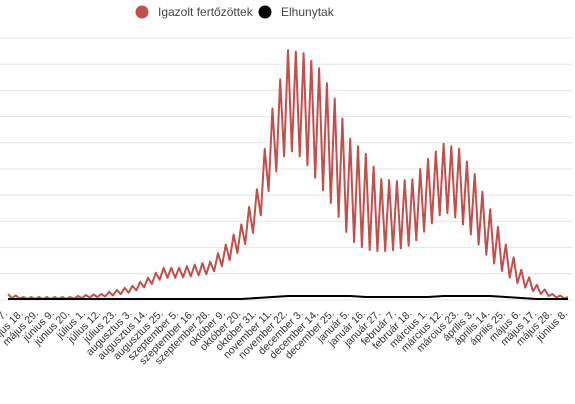  What do you see at coordinates (265, 12) in the screenshot?
I see `legend-marker-deaths` at bounding box center [265, 12].